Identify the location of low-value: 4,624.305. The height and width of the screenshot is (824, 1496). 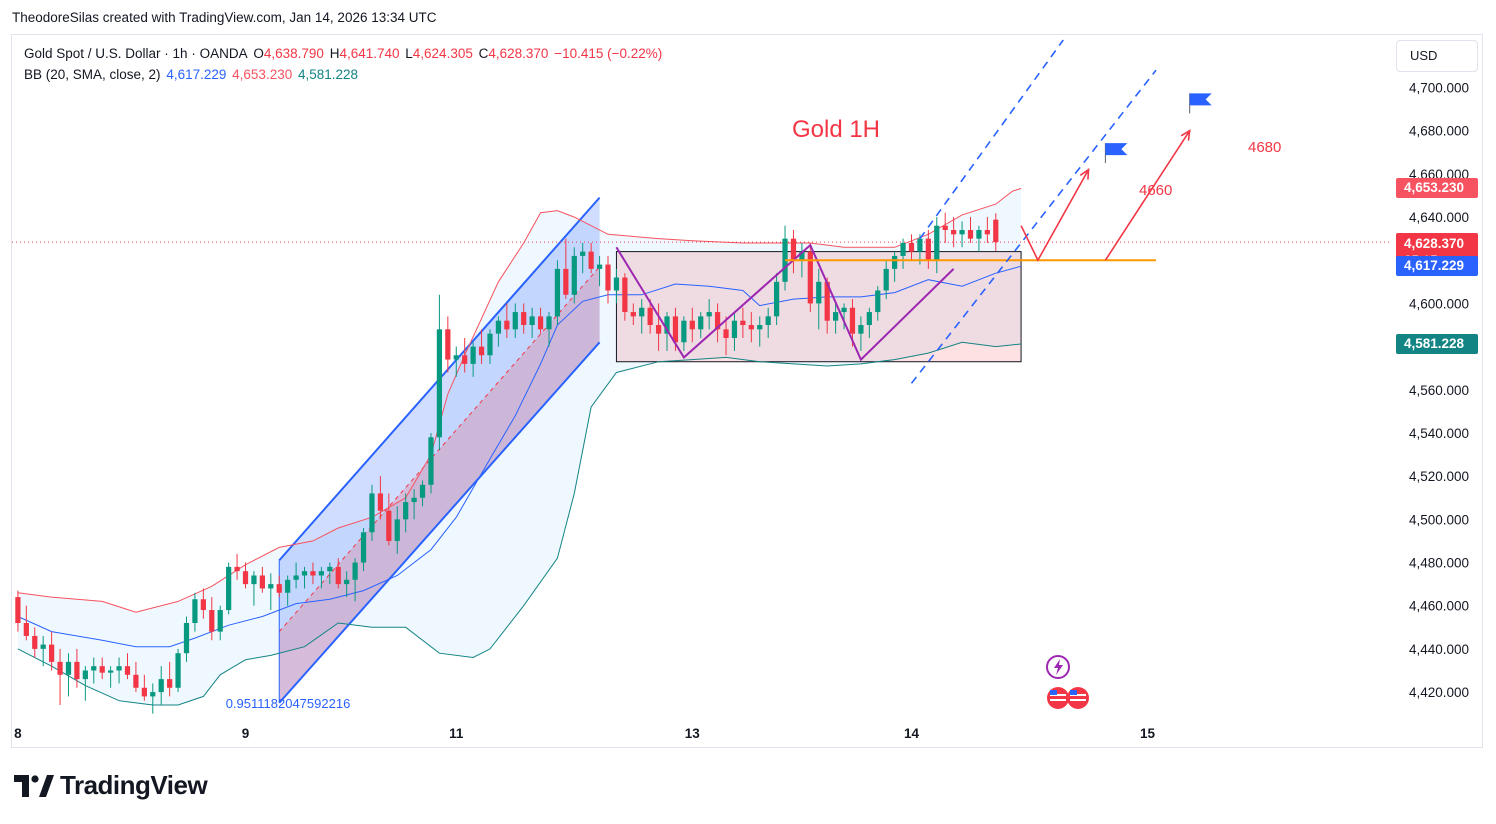
(442, 53).